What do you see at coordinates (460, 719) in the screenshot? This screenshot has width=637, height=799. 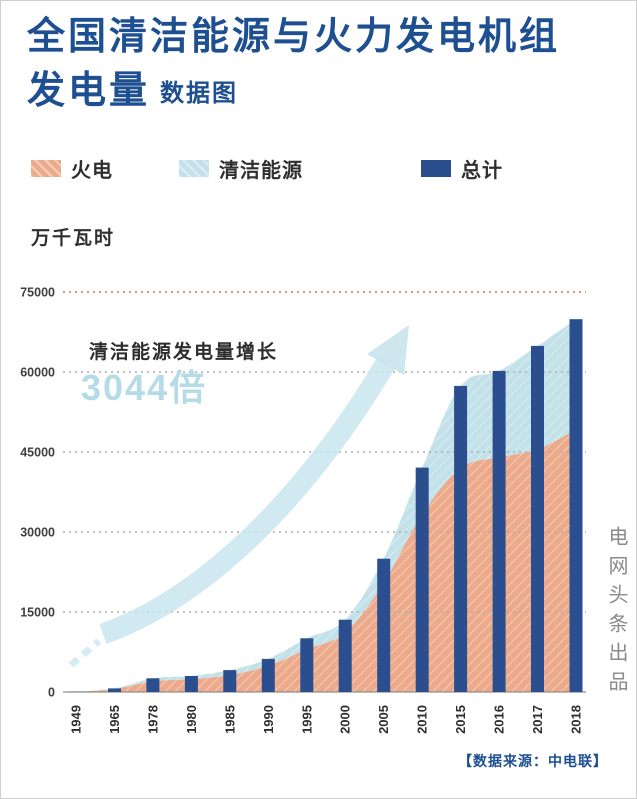 I see `svg-text: 2015` at bounding box center [460, 719].